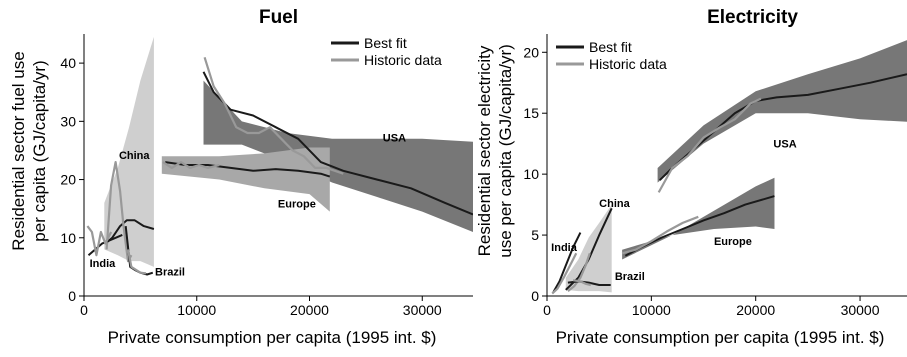 Image resolution: width=907 pixels, height=357 pixels. Describe the element at coordinates (752, 17) in the screenshot. I see `chart-title: Electricity` at that location.